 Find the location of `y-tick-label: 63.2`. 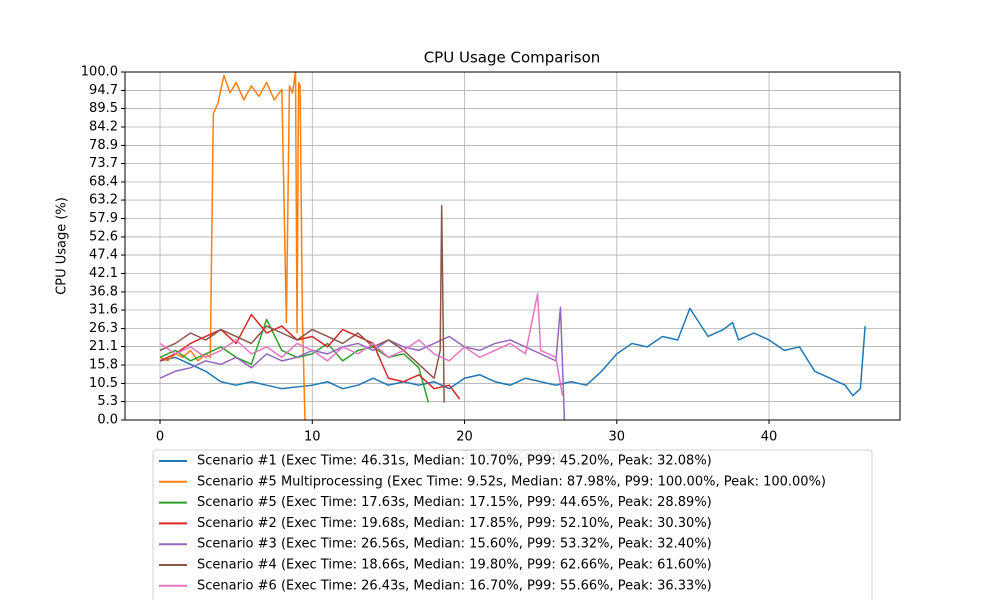

y-tick-label: 63.2 is located at coordinates (103, 200).